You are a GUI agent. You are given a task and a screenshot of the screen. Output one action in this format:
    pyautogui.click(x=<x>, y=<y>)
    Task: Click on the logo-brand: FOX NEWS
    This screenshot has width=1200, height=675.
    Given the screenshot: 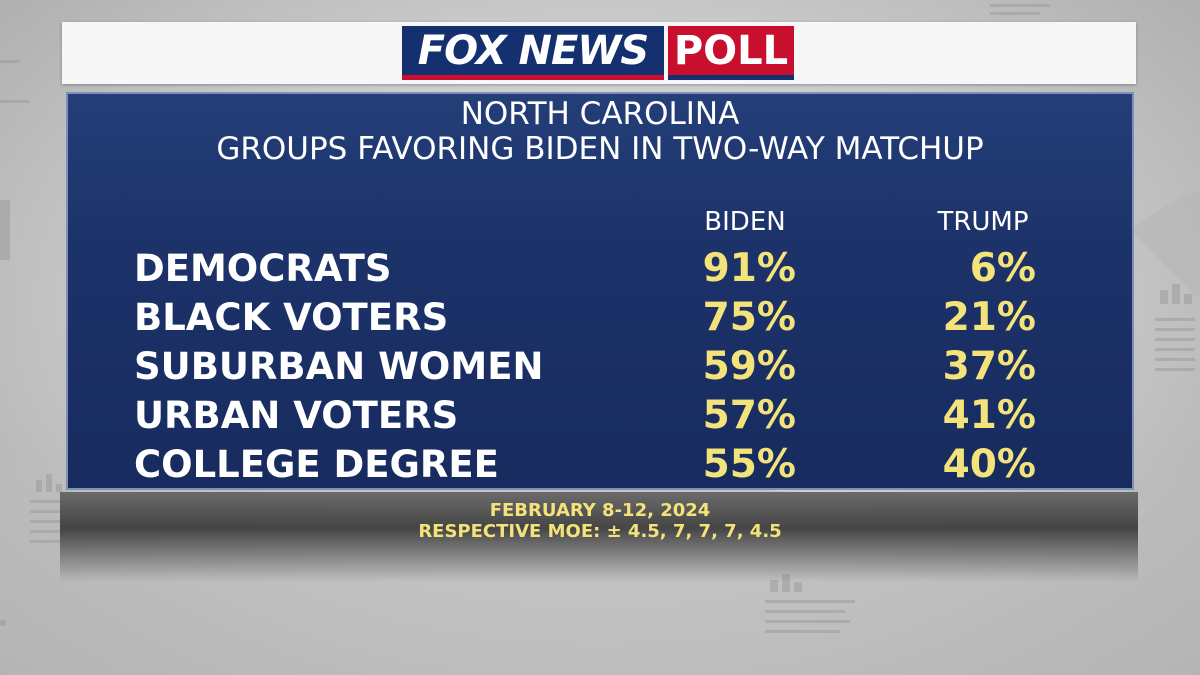 What is the action you would take?
    pyautogui.click(x=533, y=53)
    